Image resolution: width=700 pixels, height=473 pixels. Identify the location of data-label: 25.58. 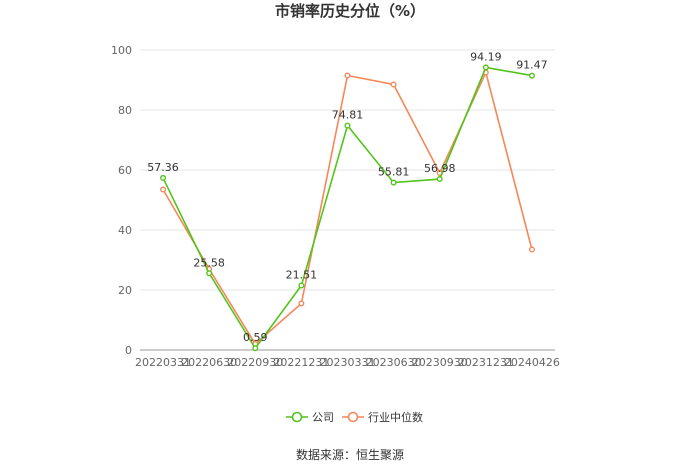
(209, 262).